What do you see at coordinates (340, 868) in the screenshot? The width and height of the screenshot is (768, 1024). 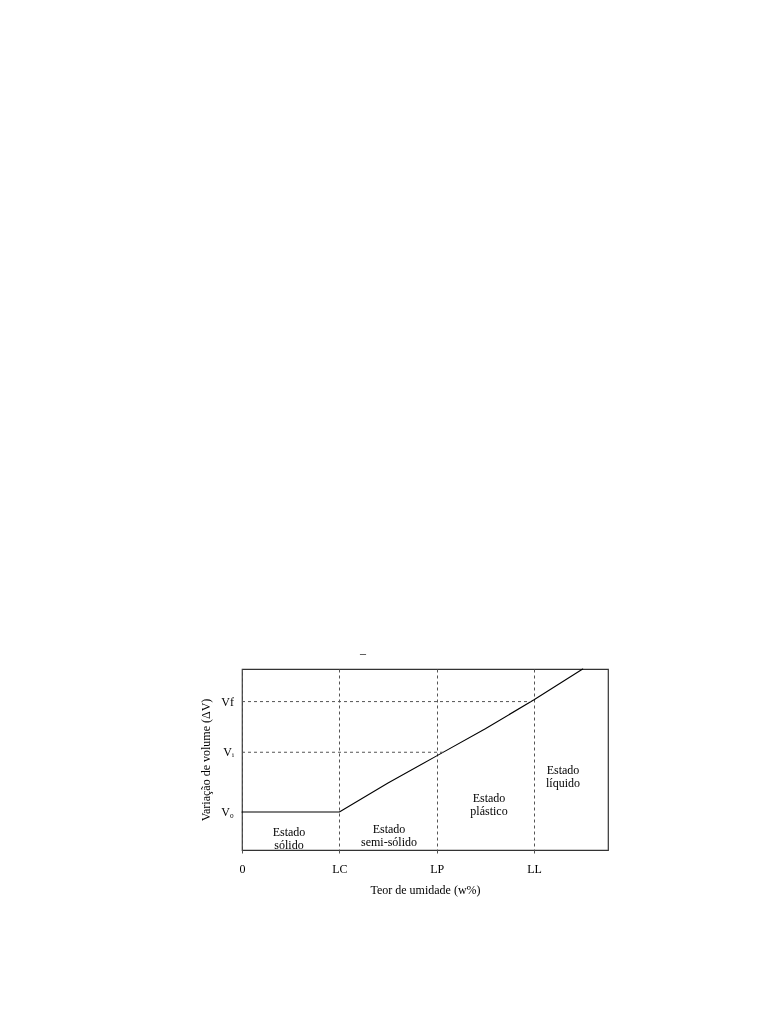 I see `x-tick-label: LC` at bounding box center [340, 868].